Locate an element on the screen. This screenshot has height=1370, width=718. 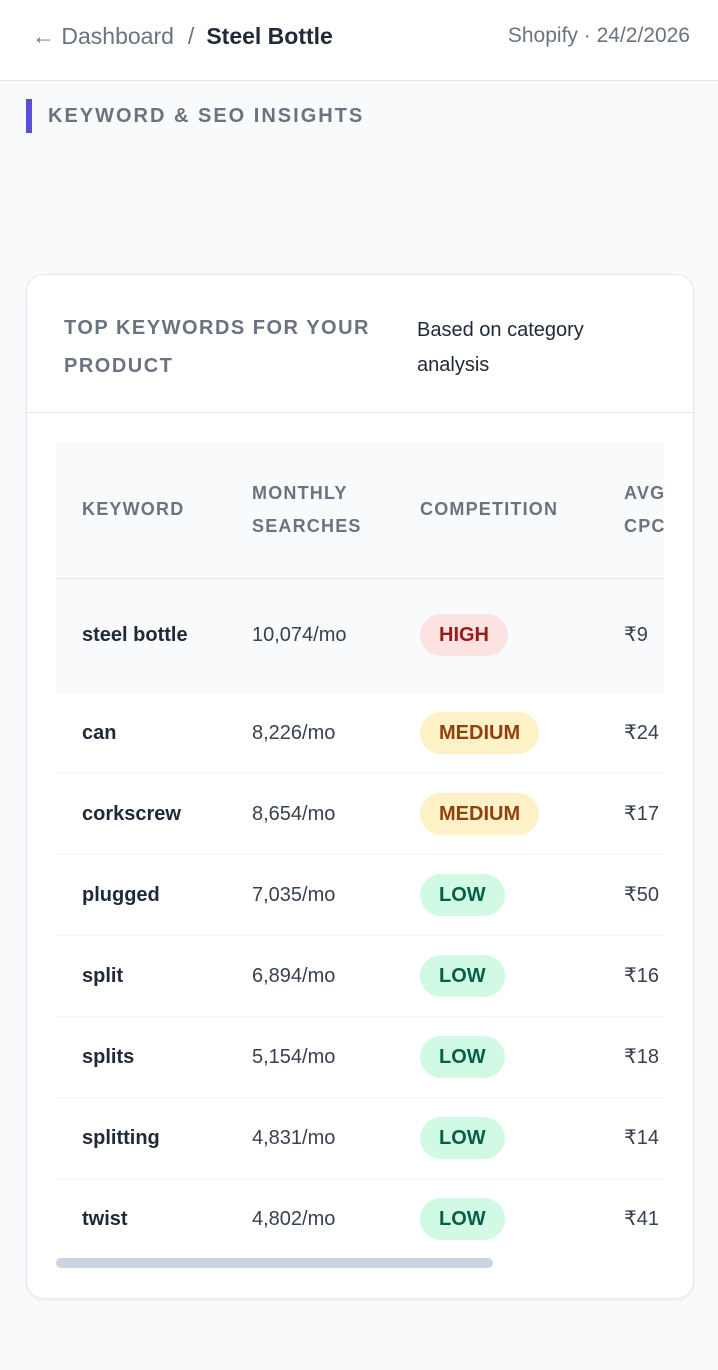
cell: 6,894/mo is located at coordinates (310, 976).